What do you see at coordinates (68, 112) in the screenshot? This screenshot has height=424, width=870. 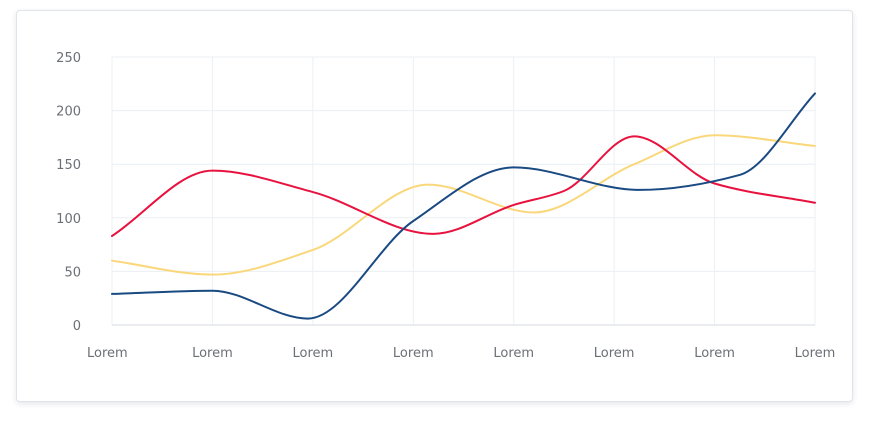 I see `y-tick-label: 200` at bounding box center [68, 112].